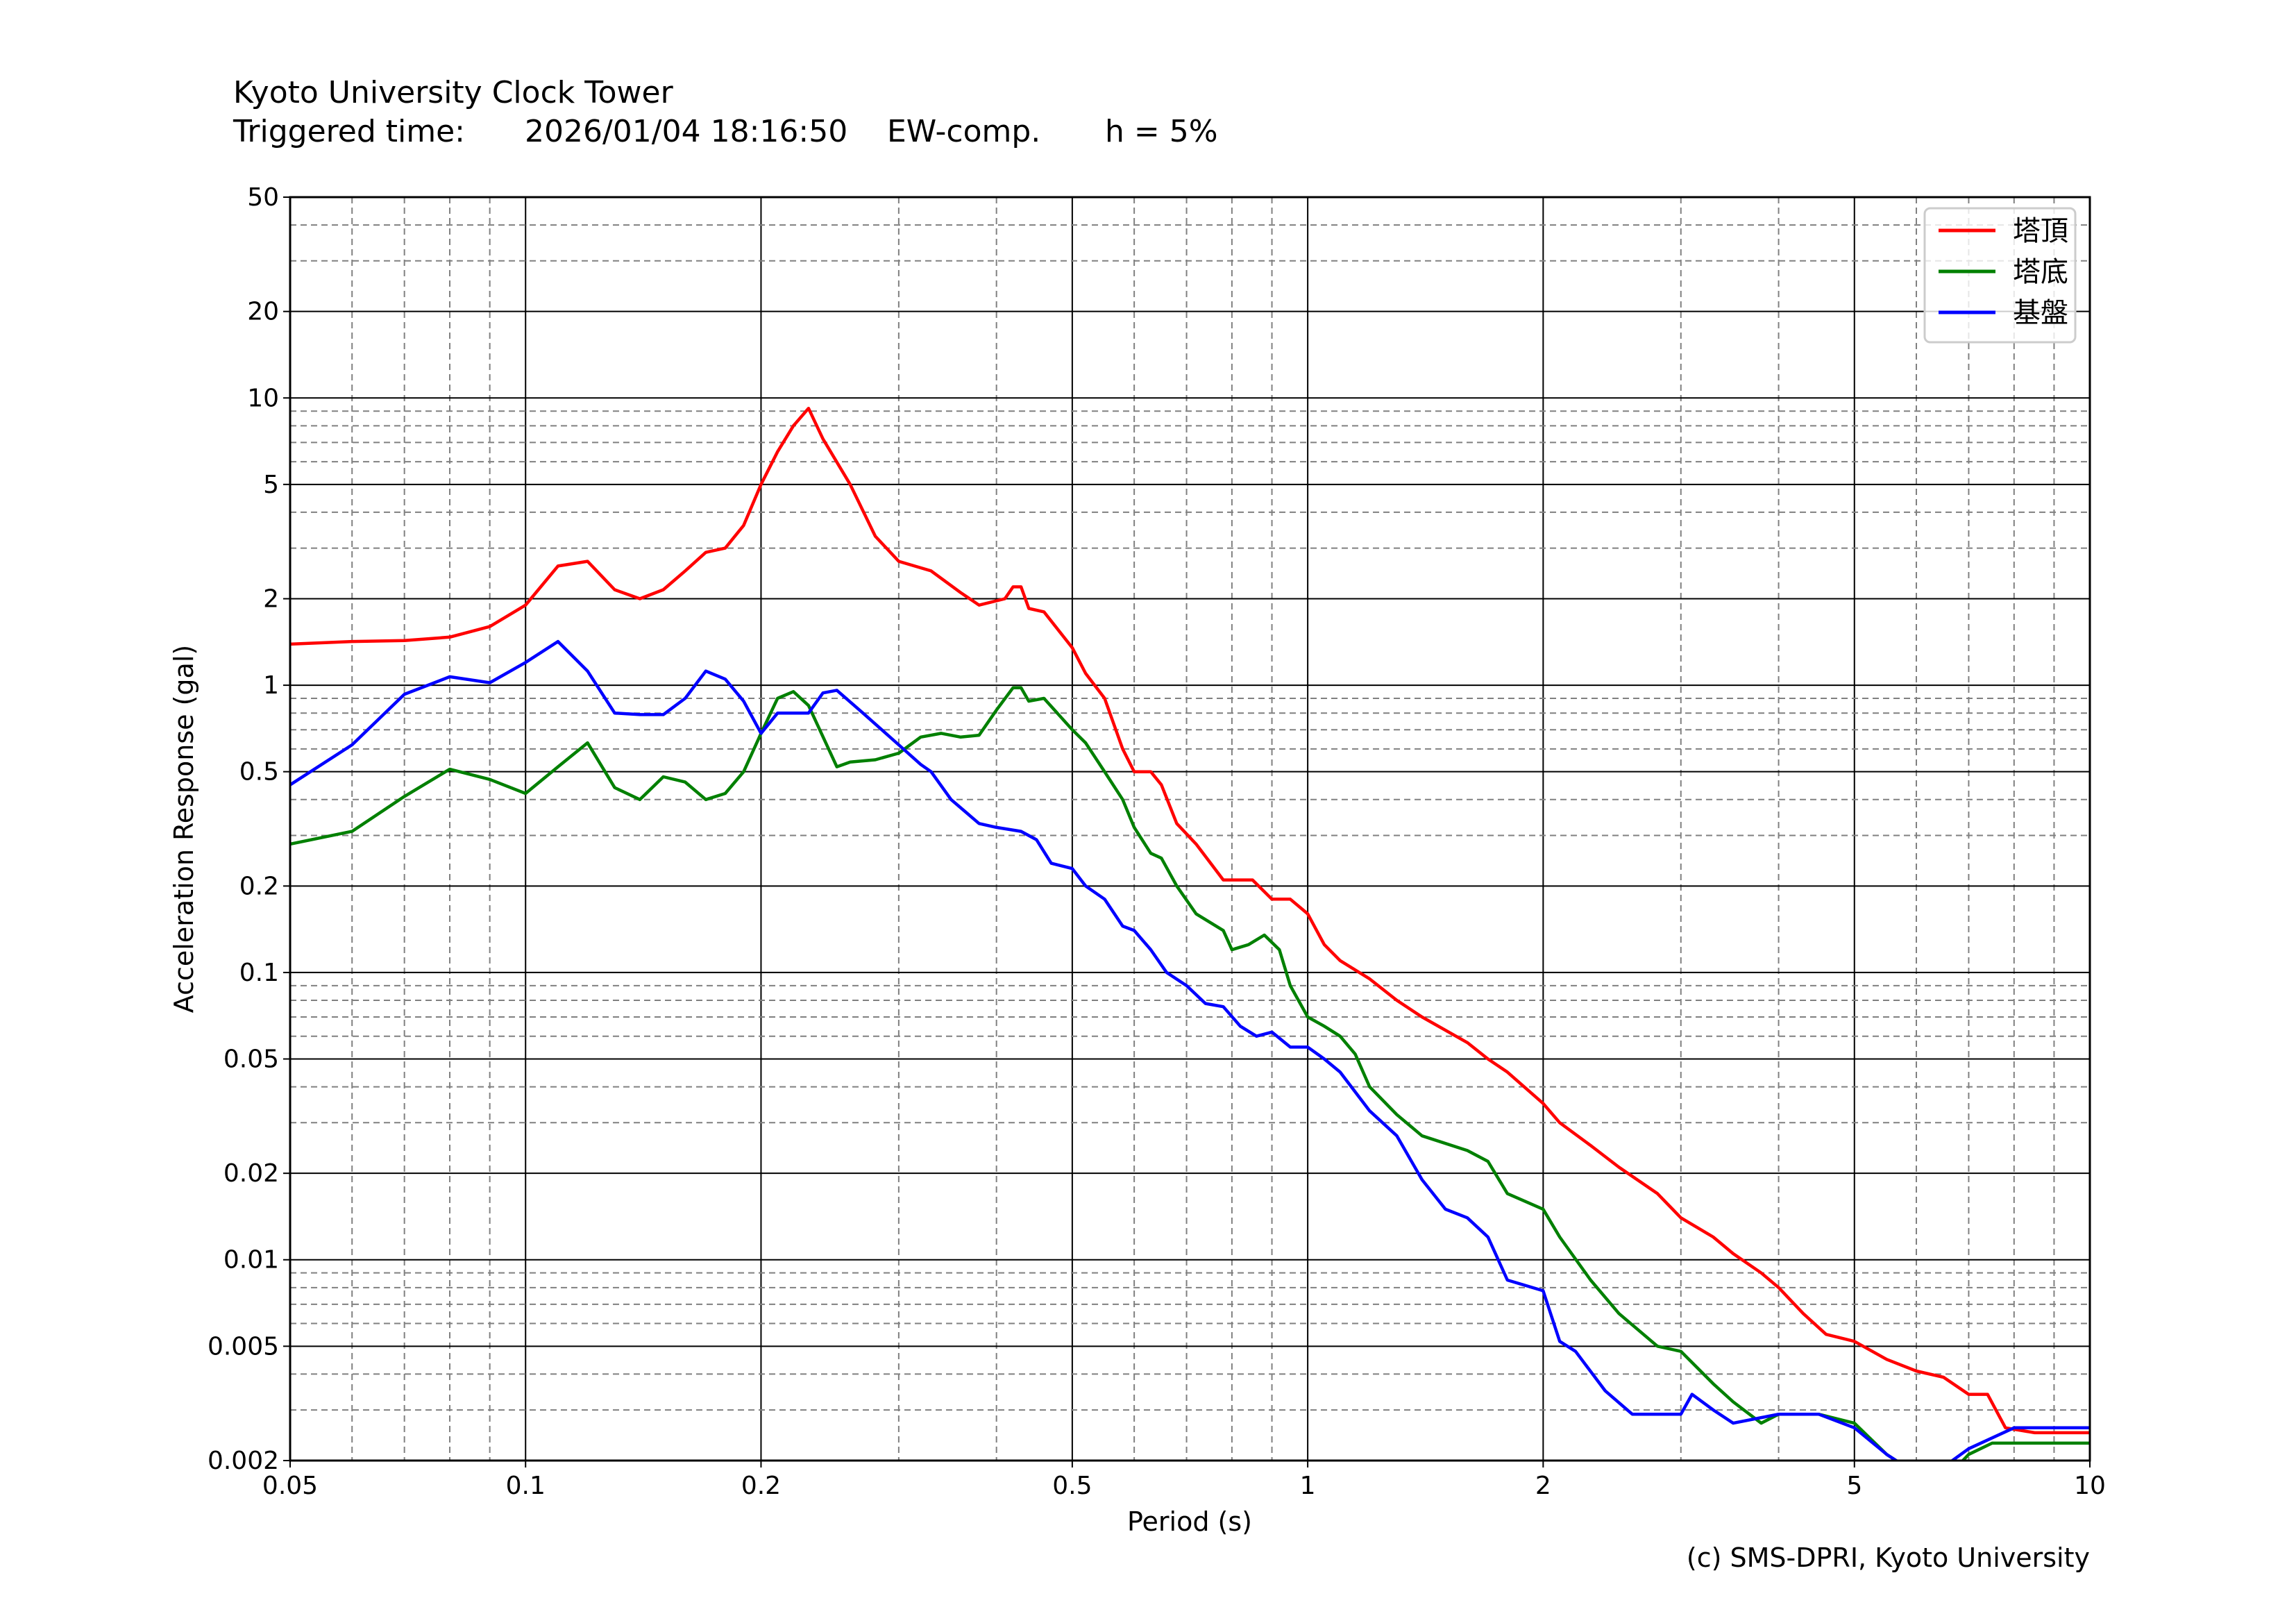 The width and height of the screenshot is (2296, 1623). Describe the element at coordinates (251, 1059) in the screenshot. I see `y-tick-label: 0.05` at that location.